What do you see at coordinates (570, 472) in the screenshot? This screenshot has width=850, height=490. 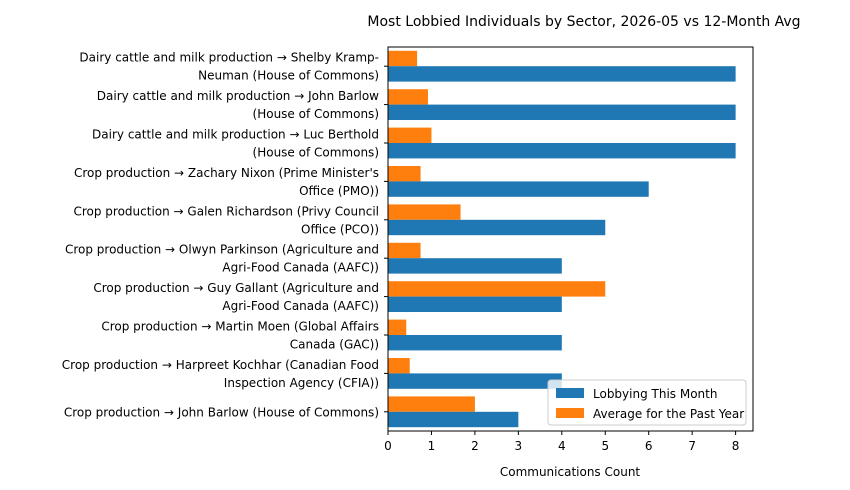 I see `x-axis-label: Communications Count` at bounding box center [570, 472].